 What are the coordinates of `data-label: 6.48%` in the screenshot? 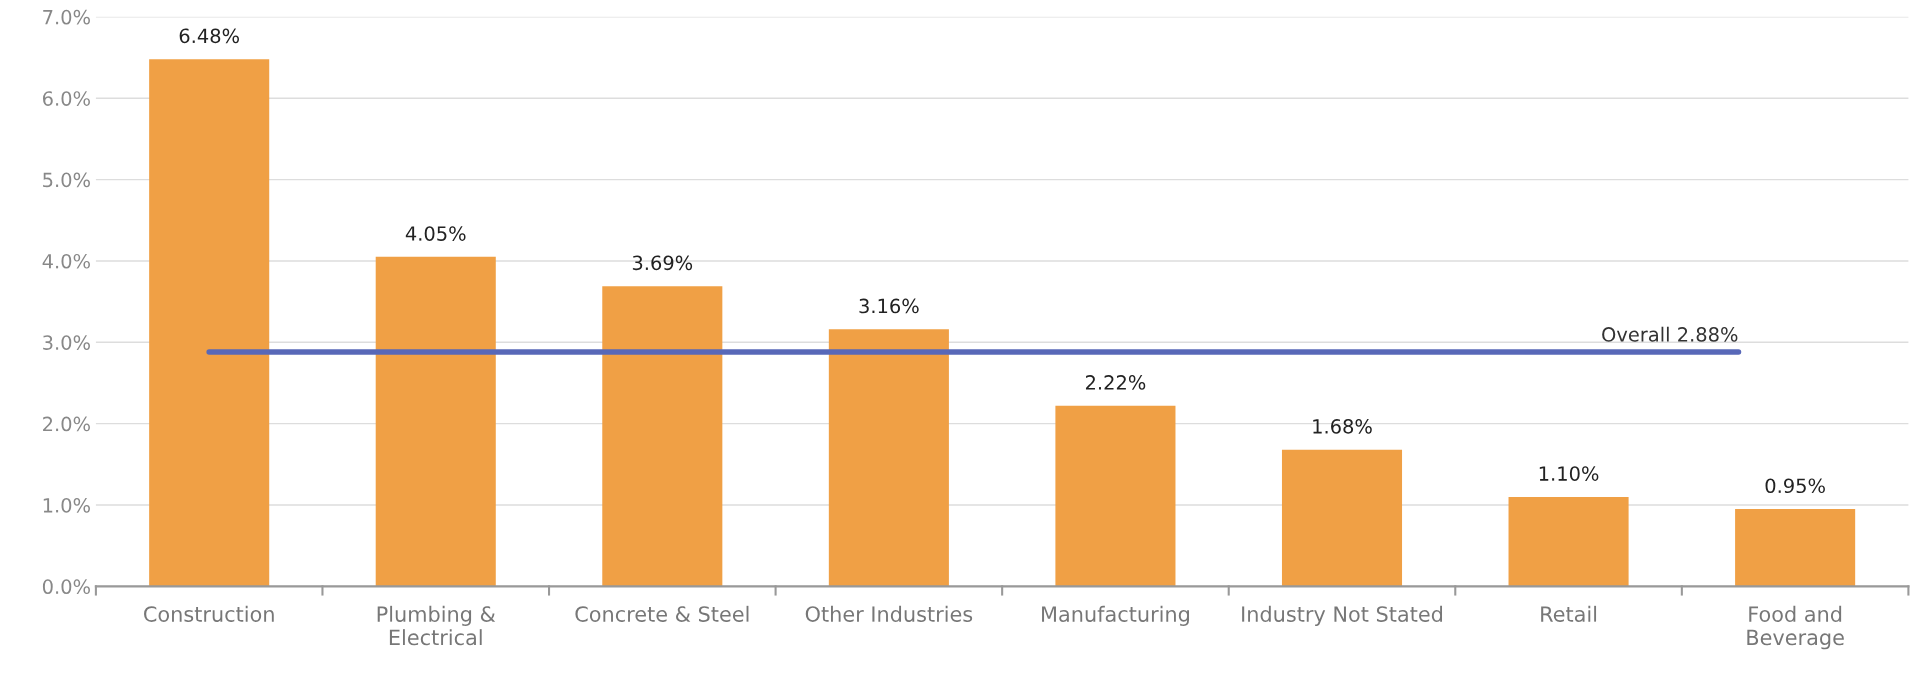 It's located at (209, 36).